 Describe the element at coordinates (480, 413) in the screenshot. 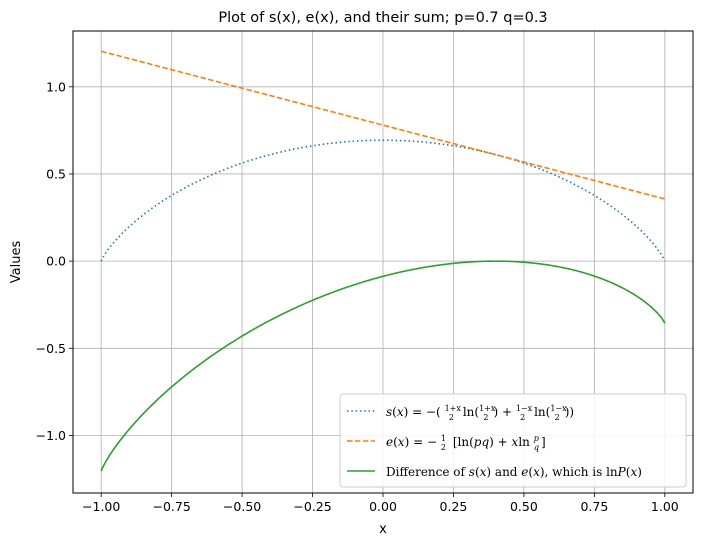

I see `legend-s-label: s(x) = −( 1+x 2 ln(1+x 2) + 1−x 2 ln(1−x 2))` at that location.